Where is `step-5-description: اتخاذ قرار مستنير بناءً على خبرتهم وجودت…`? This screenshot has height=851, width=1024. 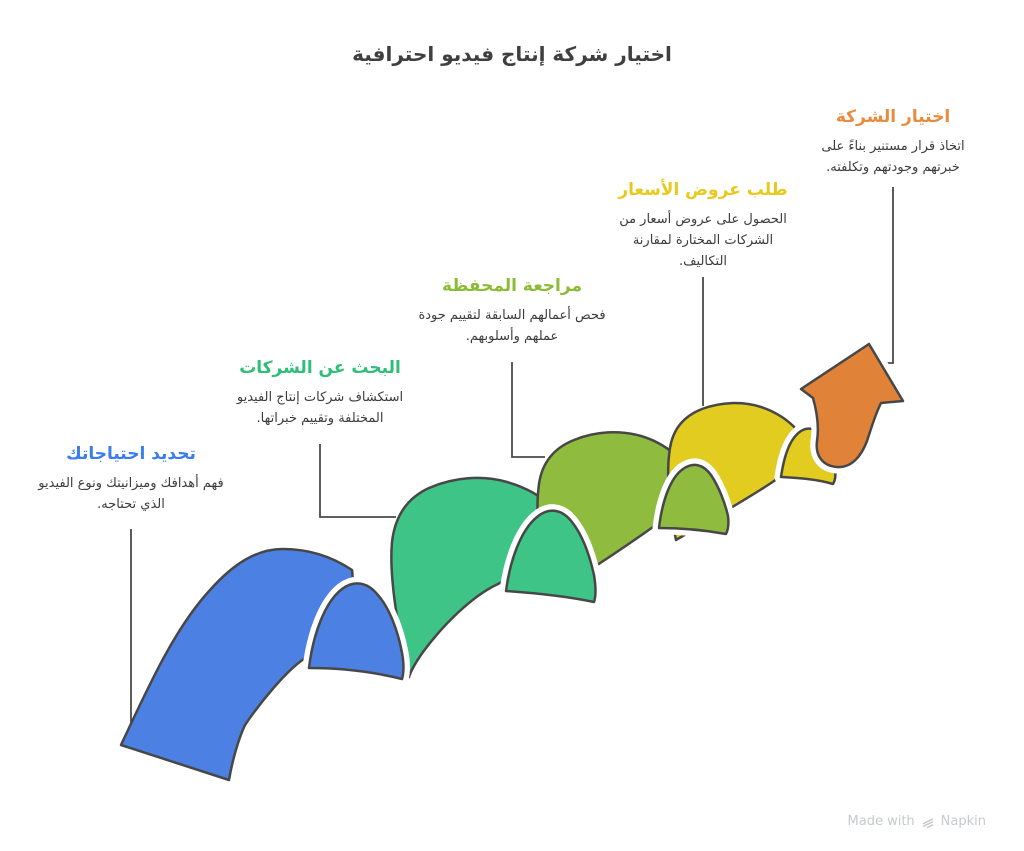
step-5-description: اتخاذ قرار مستنير بناءً على خبرتهم وجودت… is located at coordinates (893, 157).